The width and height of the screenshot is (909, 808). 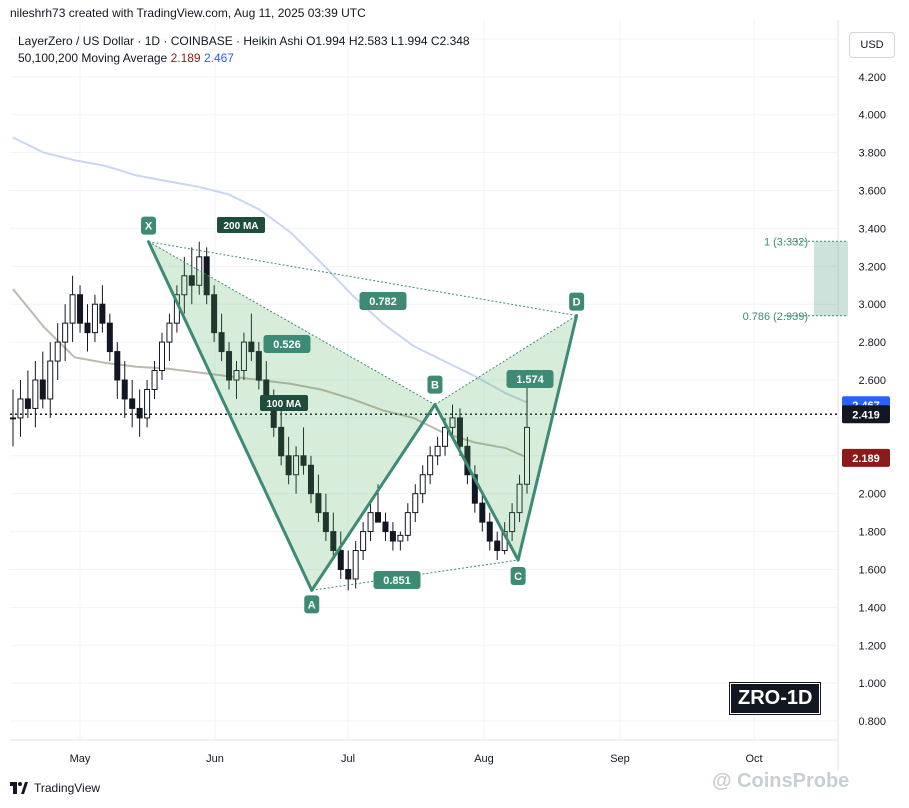 I want to click on y-tick-label: 3.600, so click(x=872, y=192).